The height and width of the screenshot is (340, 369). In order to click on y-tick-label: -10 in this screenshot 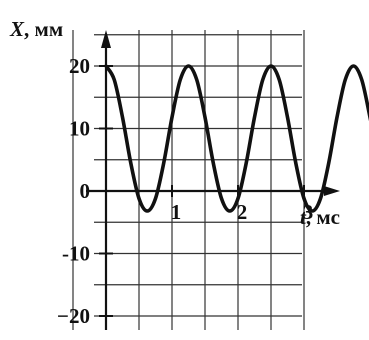, I will do `click(76, 254)`.